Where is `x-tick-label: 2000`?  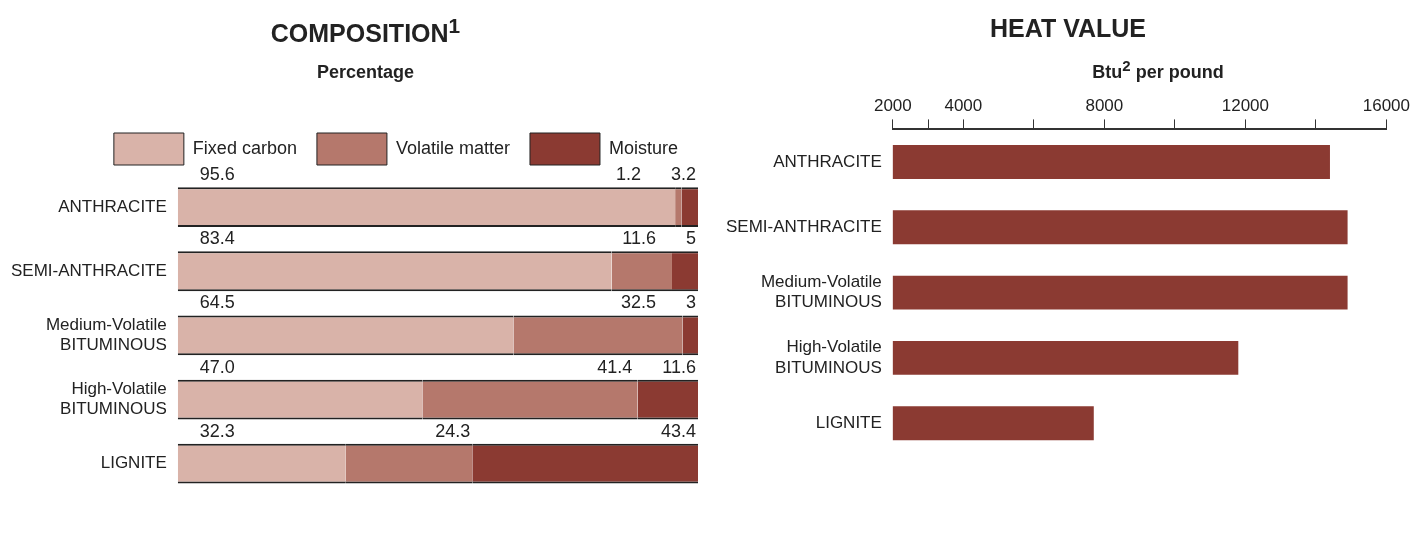
x-tick-label: 2000 is located at coordinates (892, 105).